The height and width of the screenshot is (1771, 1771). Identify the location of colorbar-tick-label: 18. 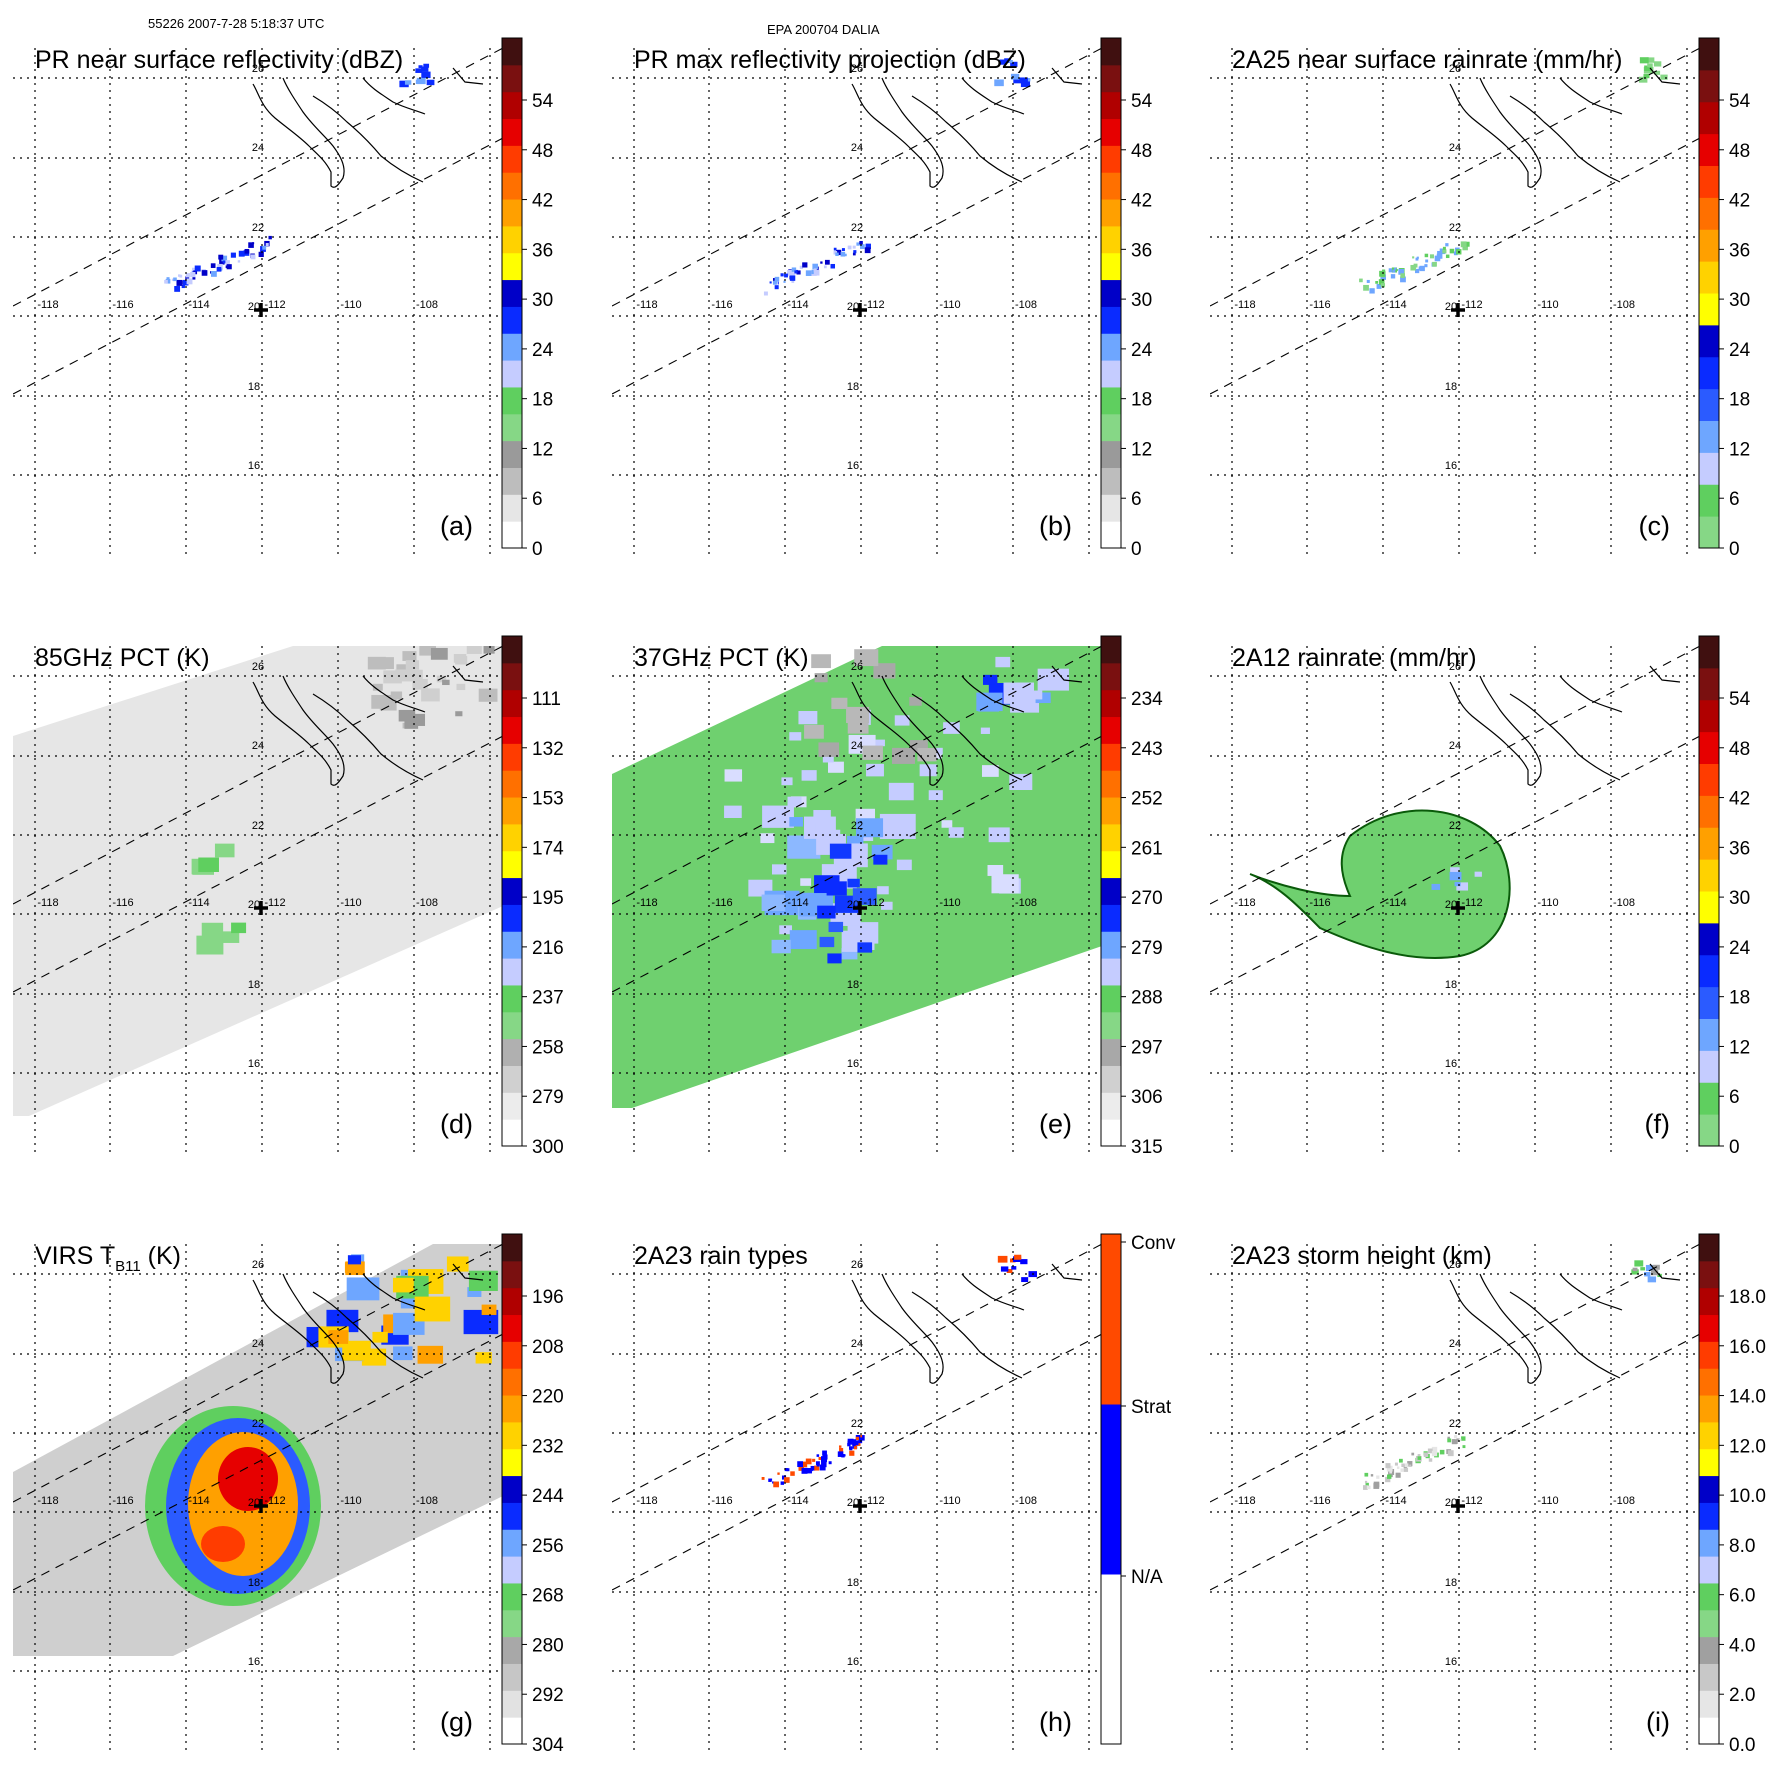
(542, 400).